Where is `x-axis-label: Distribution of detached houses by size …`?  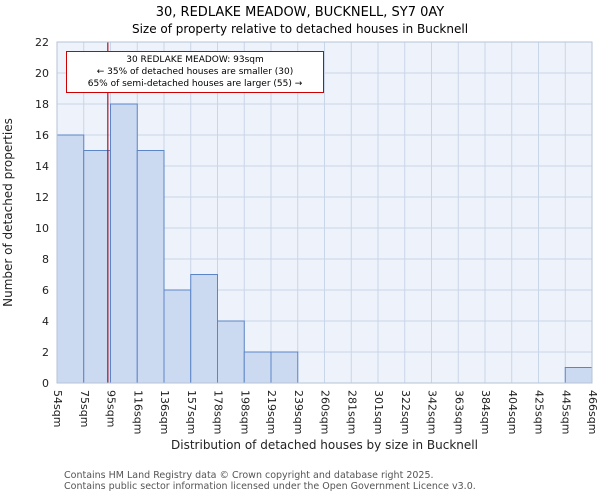
x-axis-label: Distribution of detached houses by size … is located at coordinates (324, 445).